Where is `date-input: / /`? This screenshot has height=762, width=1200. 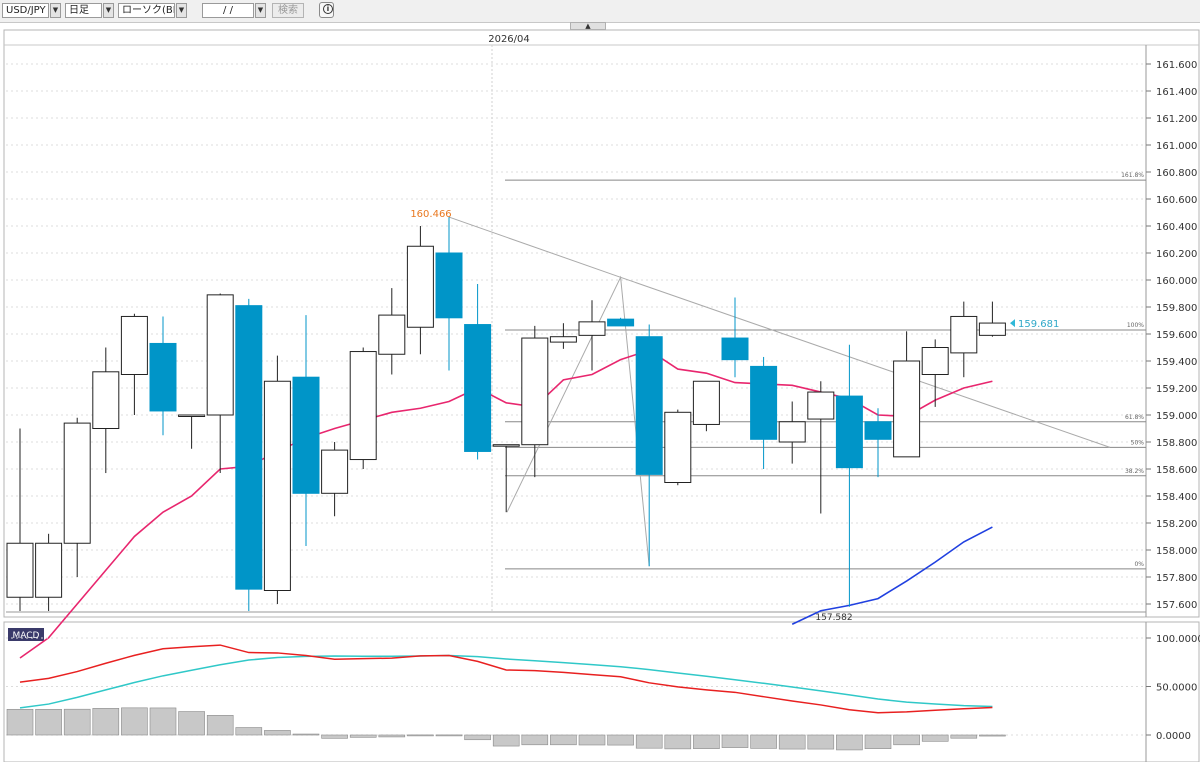
date-input: / / is located at coordinates (228, 10).